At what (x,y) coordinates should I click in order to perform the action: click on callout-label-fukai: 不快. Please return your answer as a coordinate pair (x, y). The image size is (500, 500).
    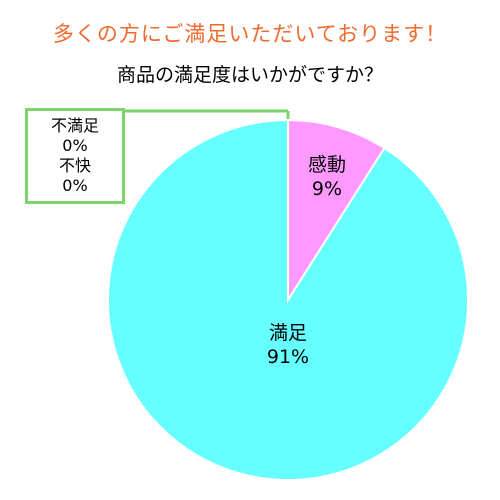
    Looking at the image, I should click on (74, 165).